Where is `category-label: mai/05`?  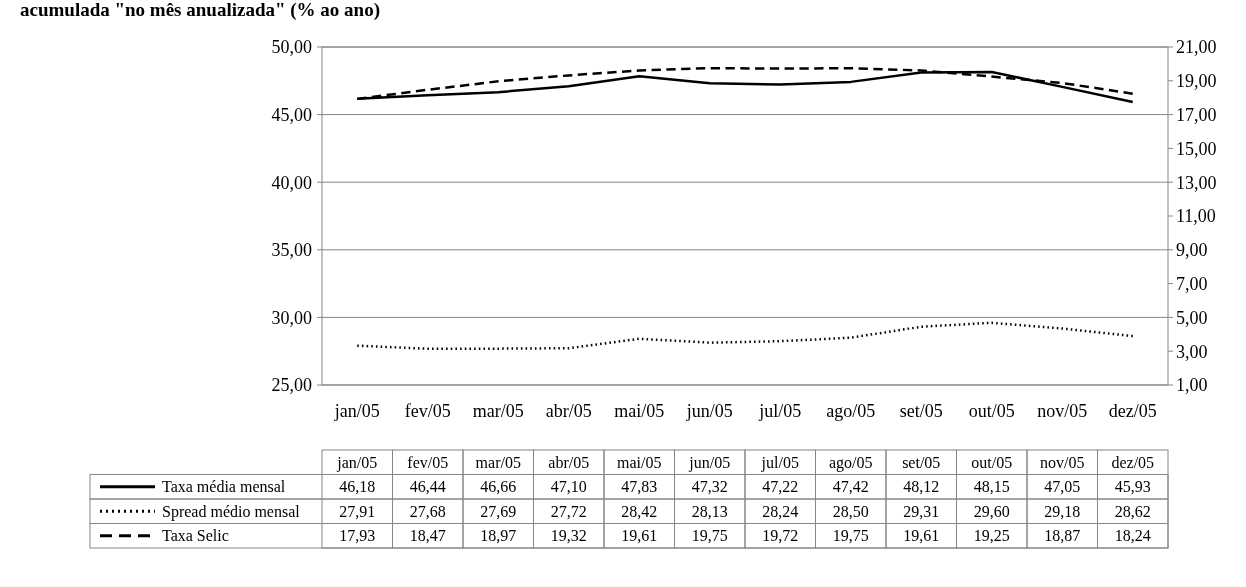 category-label: mai/05 is located at coordinates (639, 462).